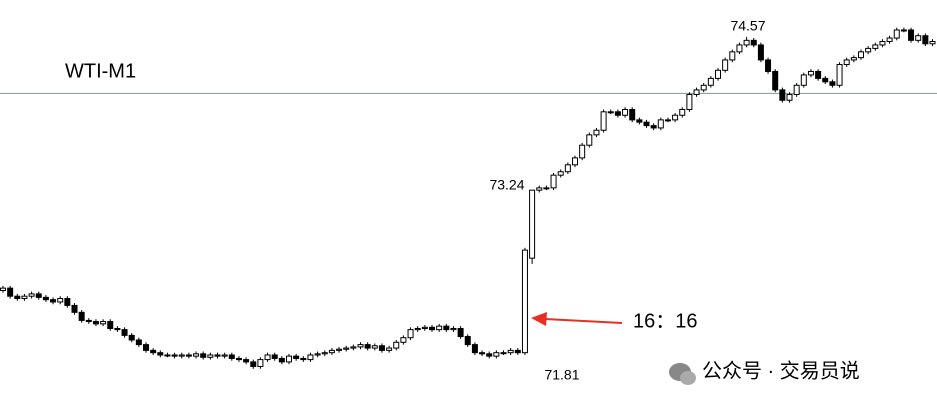  What do you see at coordinates (781, 370) in the screenshot?
I see `watermark: 公众号 · 交易员说` at bounding box center [781, 370].